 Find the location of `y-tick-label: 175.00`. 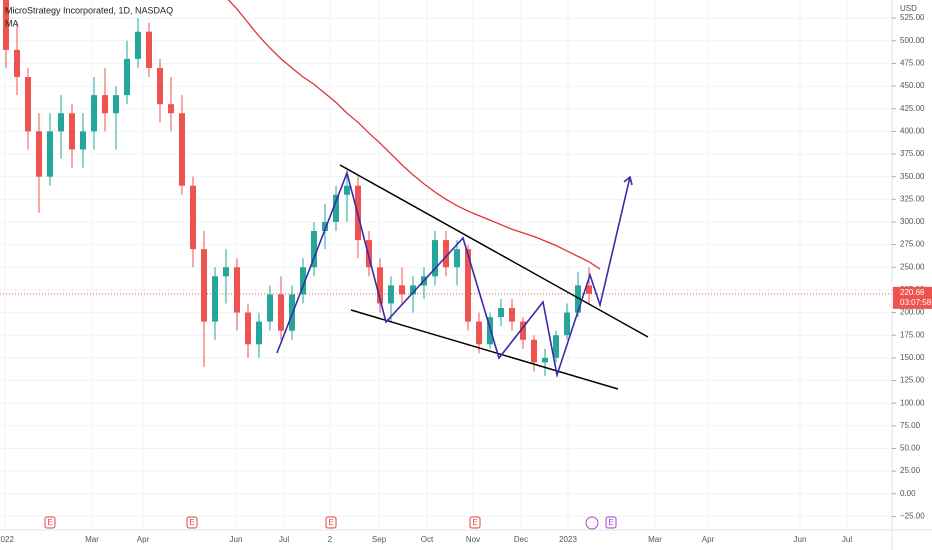

y-tick-label: 175.00 is located at coordinates (912, 334).